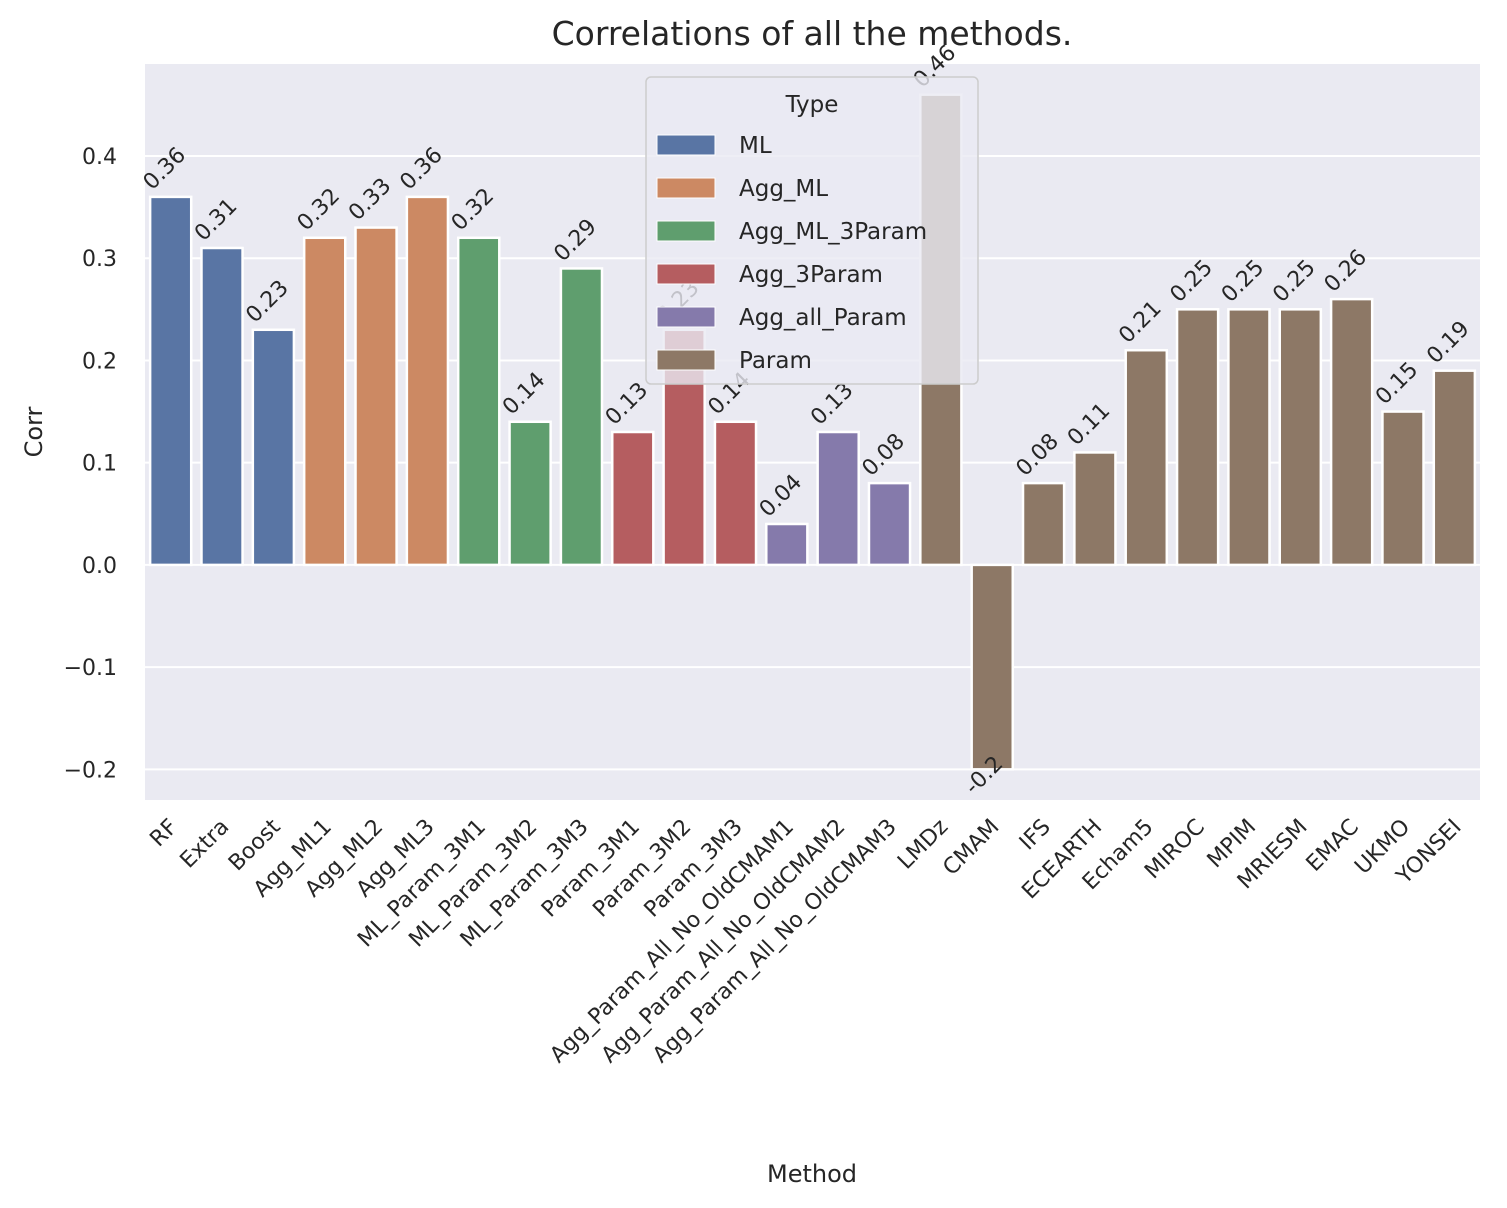 The width and height of the screenshot is (1507, 1208). Describe the element at coordinates (99, 464) in the screenshot. I see `y-tick-label: 0.1` at that location.